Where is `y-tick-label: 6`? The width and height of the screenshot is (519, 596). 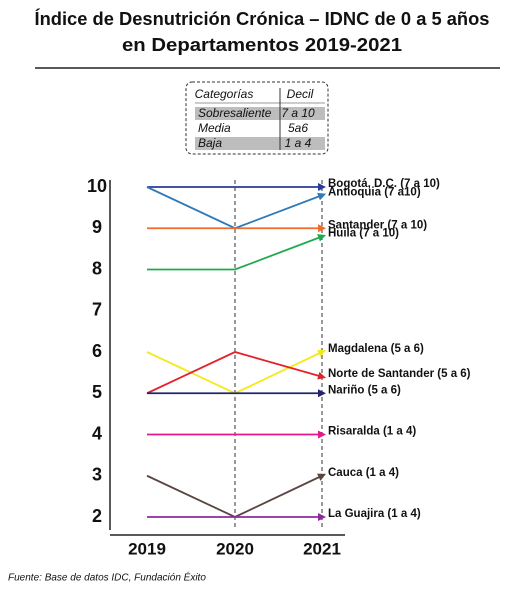
y-tick-label: 6 is located at coordinates (97, 351).